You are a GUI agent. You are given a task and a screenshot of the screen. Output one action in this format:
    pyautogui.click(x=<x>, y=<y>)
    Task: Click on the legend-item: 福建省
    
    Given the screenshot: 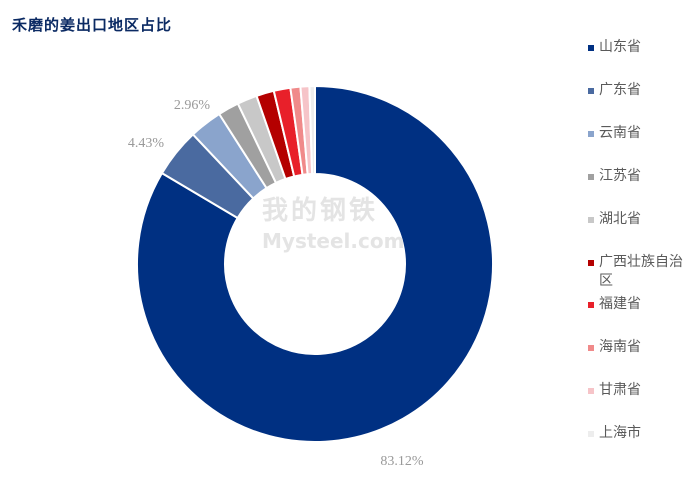 What is the action you would take?
    pyautogui.click(x=639, y=304)
    